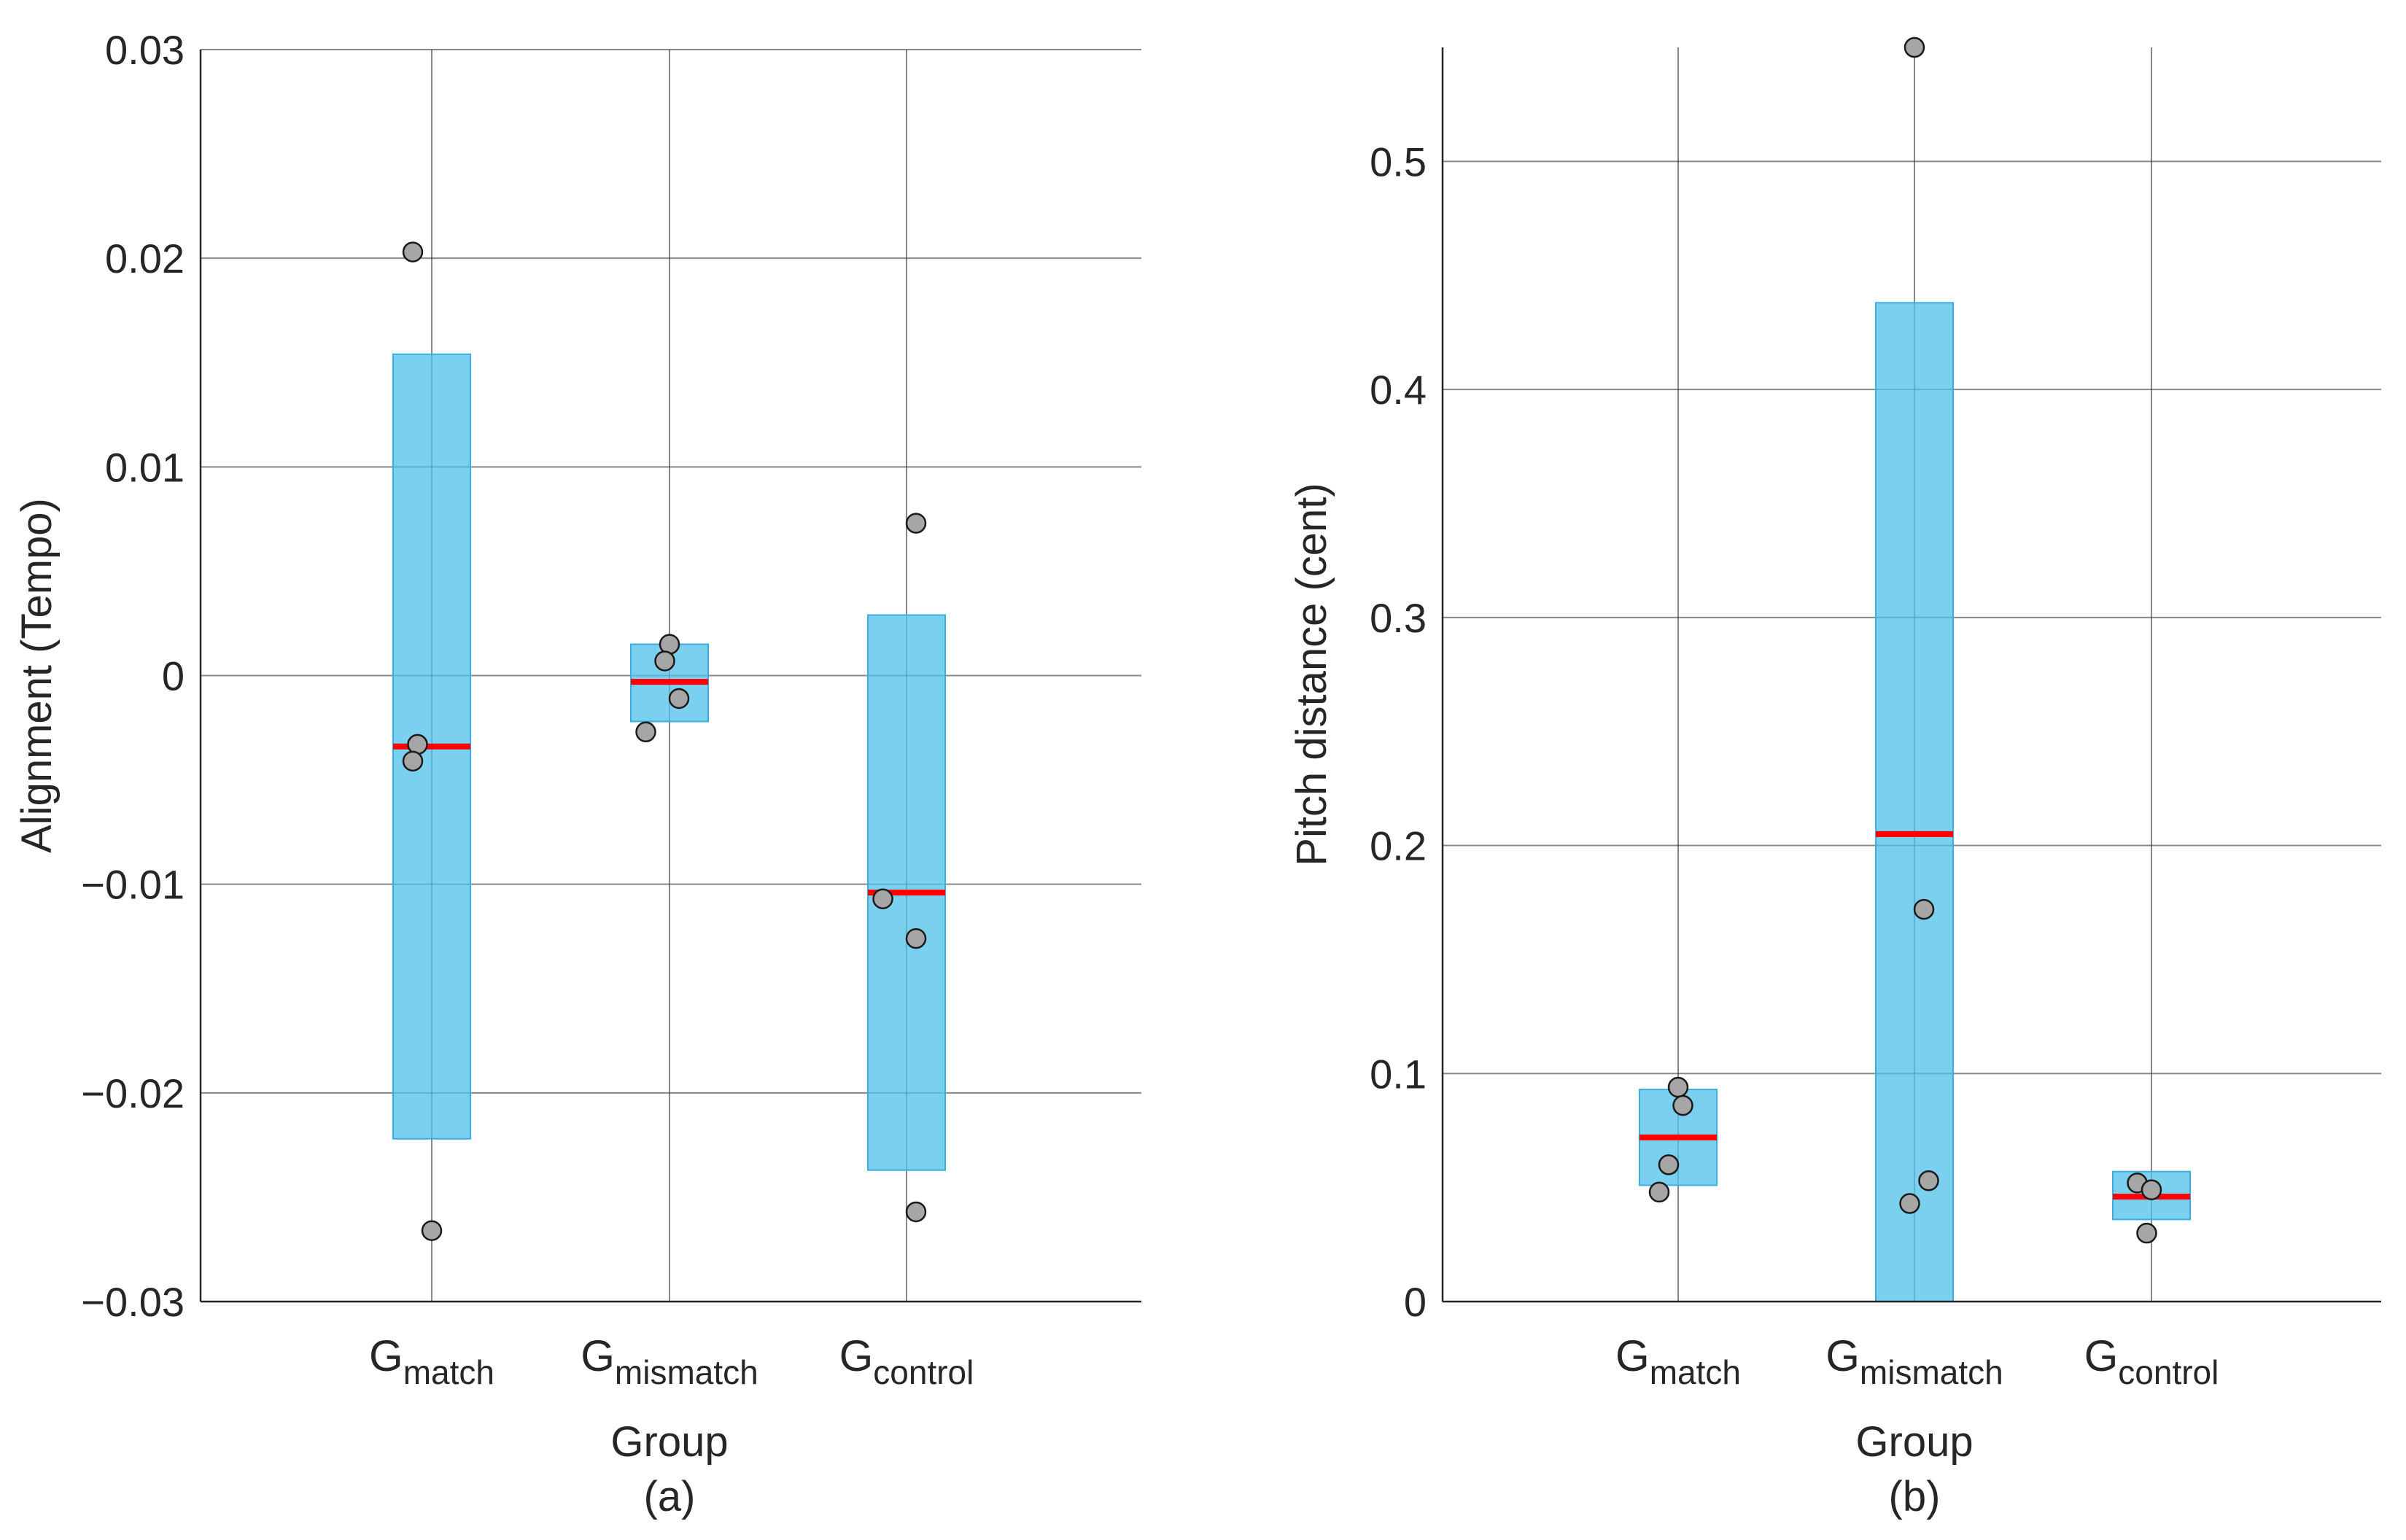 This screenshot has height=1540, width=2406. Describe the element at coordinates (670, 1496) in the screenshot. I see `panel-label: (a)` at that location.